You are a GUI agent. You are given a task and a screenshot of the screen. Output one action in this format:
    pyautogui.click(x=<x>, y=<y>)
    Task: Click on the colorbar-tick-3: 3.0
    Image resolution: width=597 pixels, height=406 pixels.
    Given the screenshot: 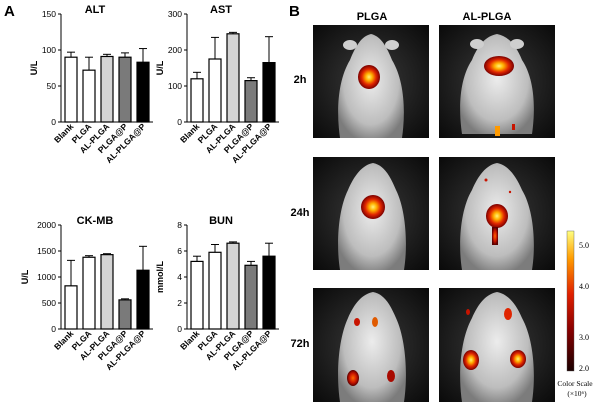 What is the action you would take?
    pyautogui.click(x=584, y=337)
    